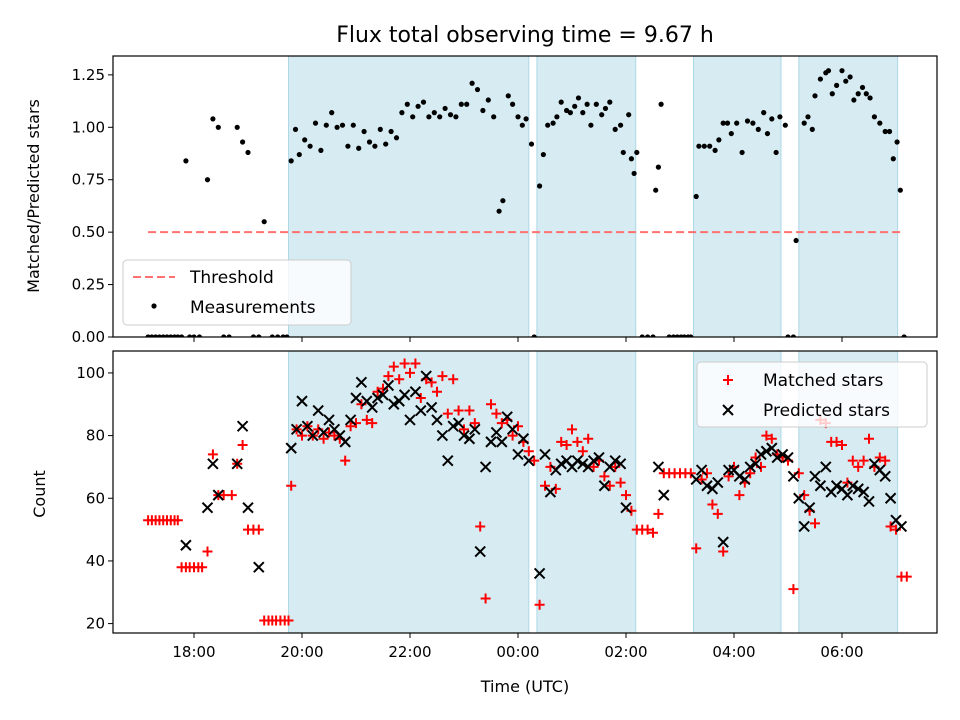 The image size is (960, 720). What do you see at coordinates (517, 652) in the screenshot?
I see `x-tick-label: 00:00` at bounding box center [517, 652].